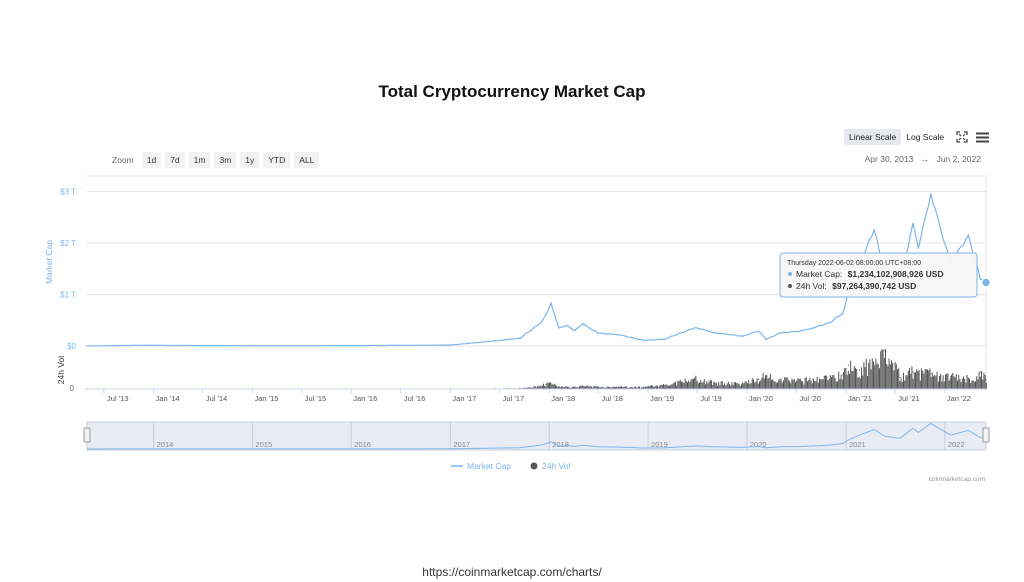 Image resolution: width=1024 pixels, height=582 pixels. I want to click on navigator-tick-label: 2015, so click(263, 444).